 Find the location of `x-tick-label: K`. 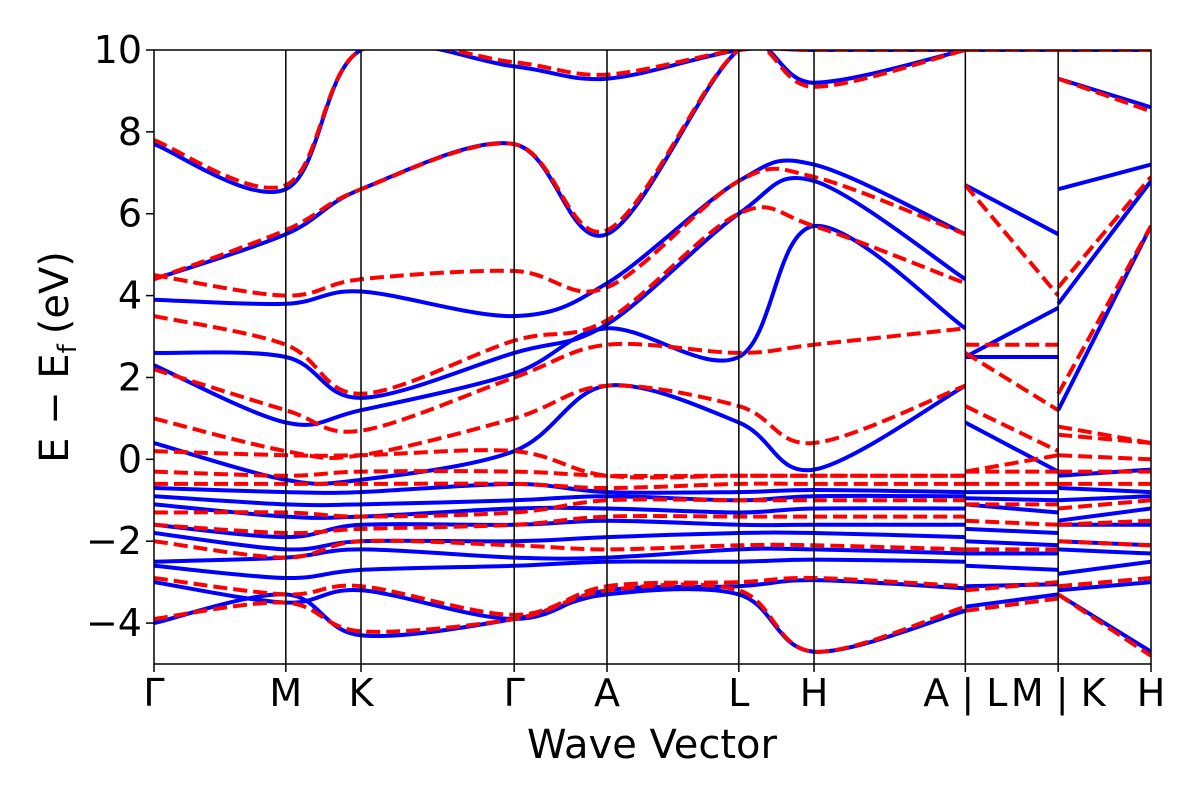

x-tick-label: K is located at coordinates (362, 693).